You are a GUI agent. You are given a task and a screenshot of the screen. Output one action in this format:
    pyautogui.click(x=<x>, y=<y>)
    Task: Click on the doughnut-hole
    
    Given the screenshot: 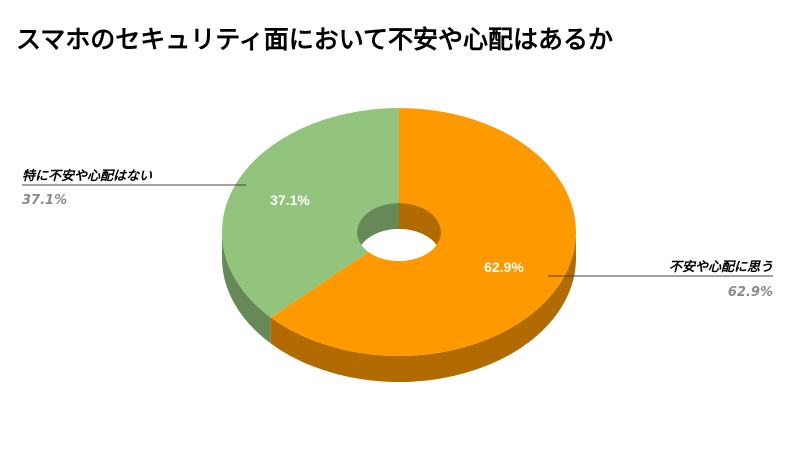 What is the action you would take?
    pyautogui.click(x=399, y=245)
    